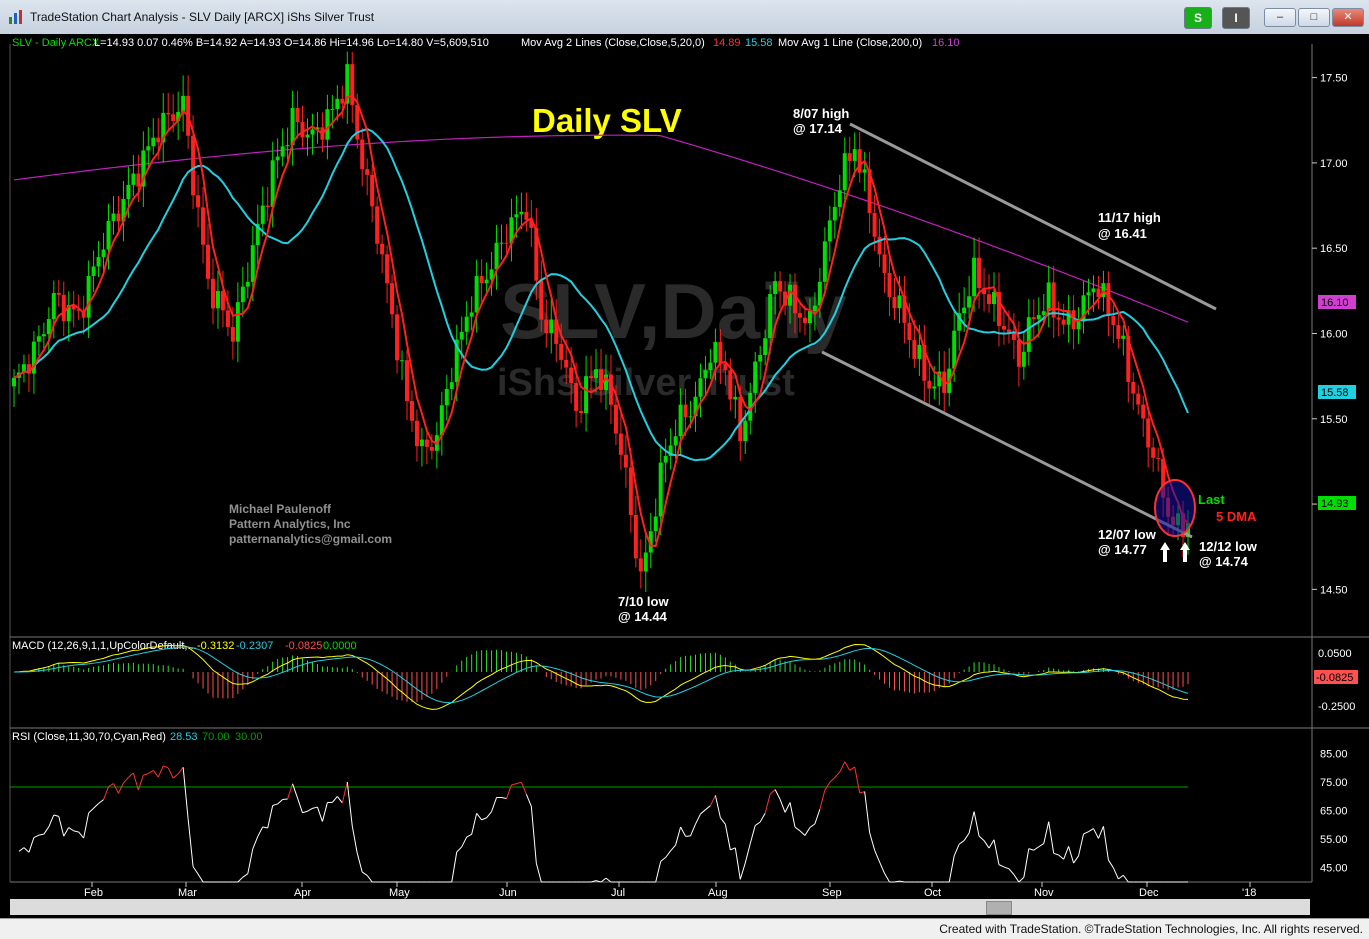  What do you see at coordinates (1129, 217) in the screenshot?
I see `annotation-nov-high-label: 11/17 high` at bounding box center [1129, 217].